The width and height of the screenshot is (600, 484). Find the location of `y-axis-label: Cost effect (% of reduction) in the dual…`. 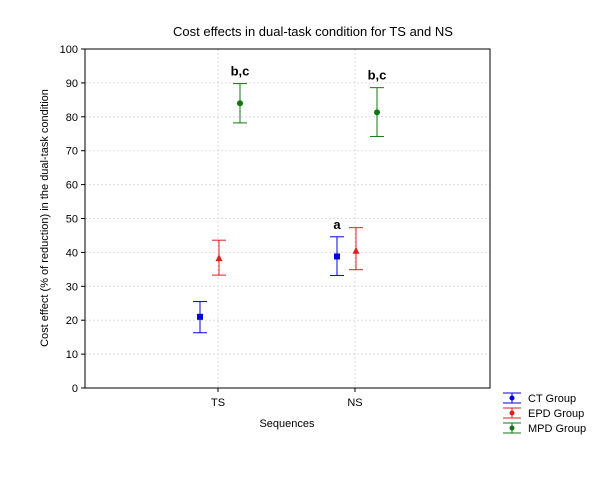

y-axis-label: Cost effect (% of reduction) in the dual… is located at coordinates (45, 218).